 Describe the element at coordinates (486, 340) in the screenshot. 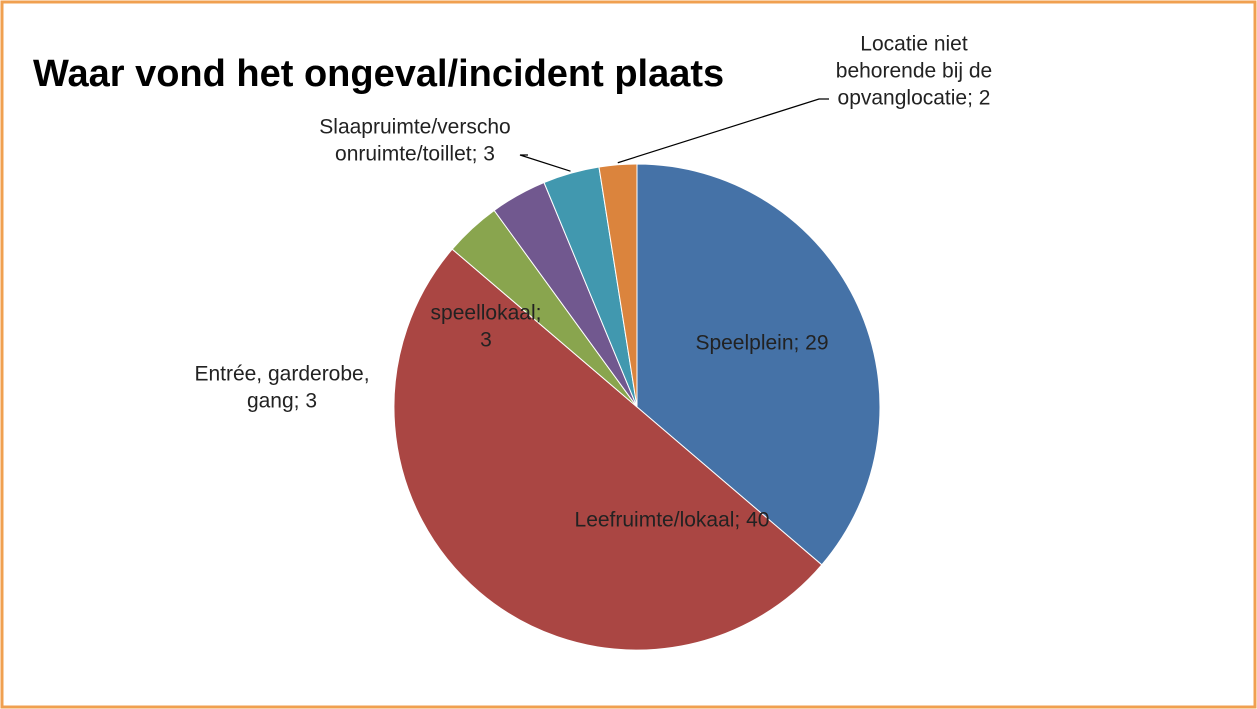

I see `data-label: 3` at that location.